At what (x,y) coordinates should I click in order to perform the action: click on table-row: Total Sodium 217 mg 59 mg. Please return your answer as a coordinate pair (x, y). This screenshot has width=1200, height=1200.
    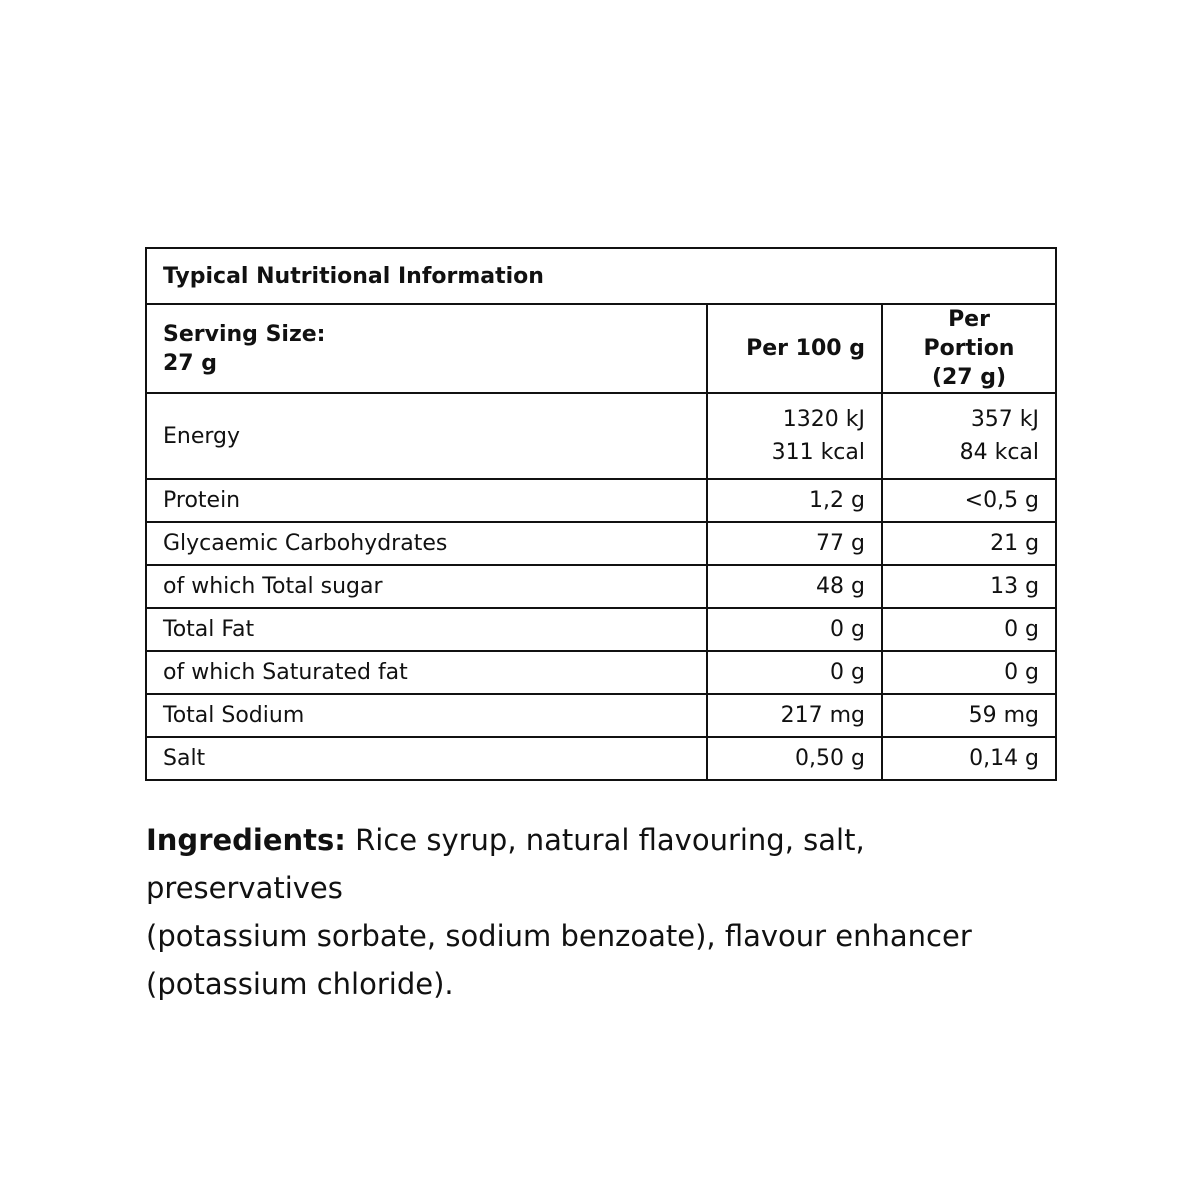
    Looking at the image, I should click on (601, 715).